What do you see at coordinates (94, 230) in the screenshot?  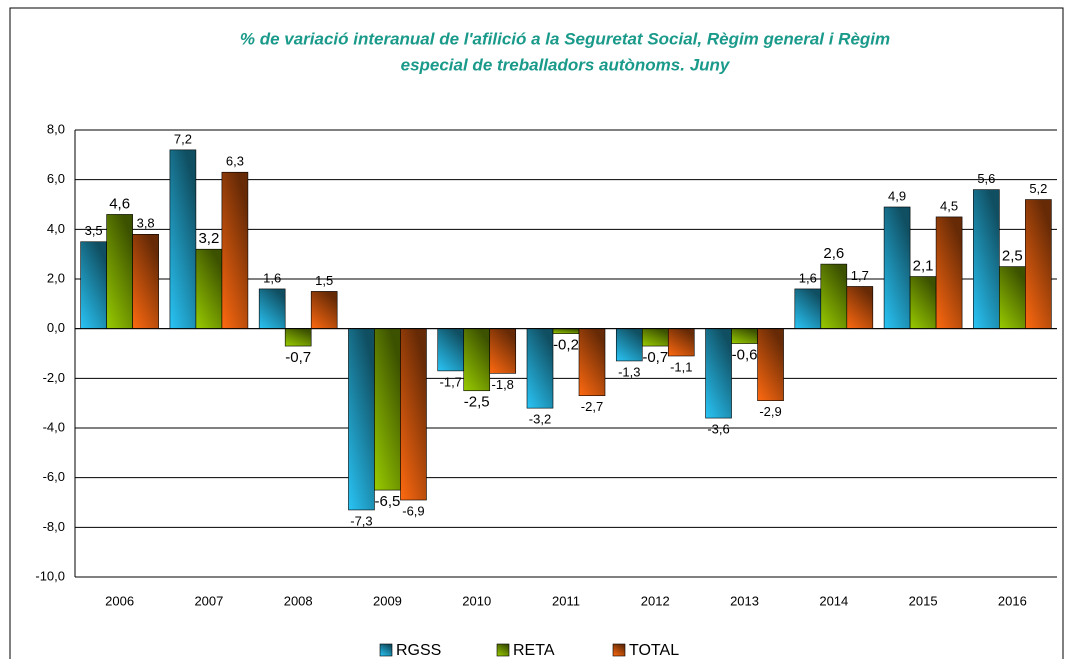 I see `data-label: 3,5` at bounding box center [94, 230].